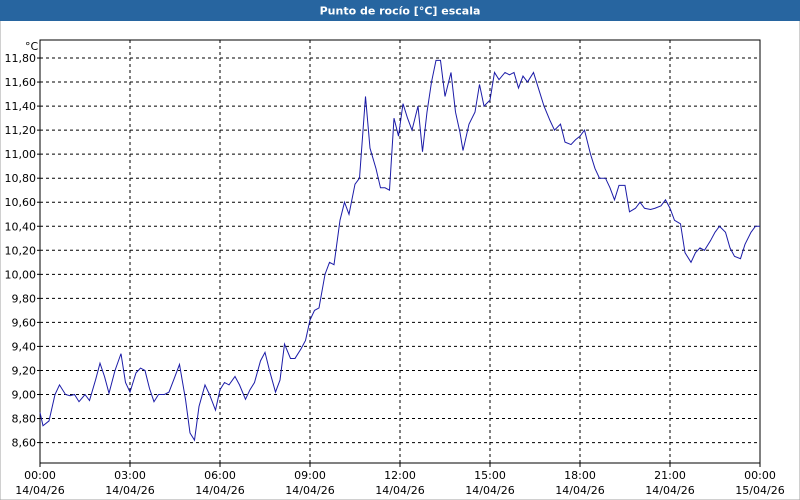  I want to click on y-tick-label: 10,00, so click(21, 274).